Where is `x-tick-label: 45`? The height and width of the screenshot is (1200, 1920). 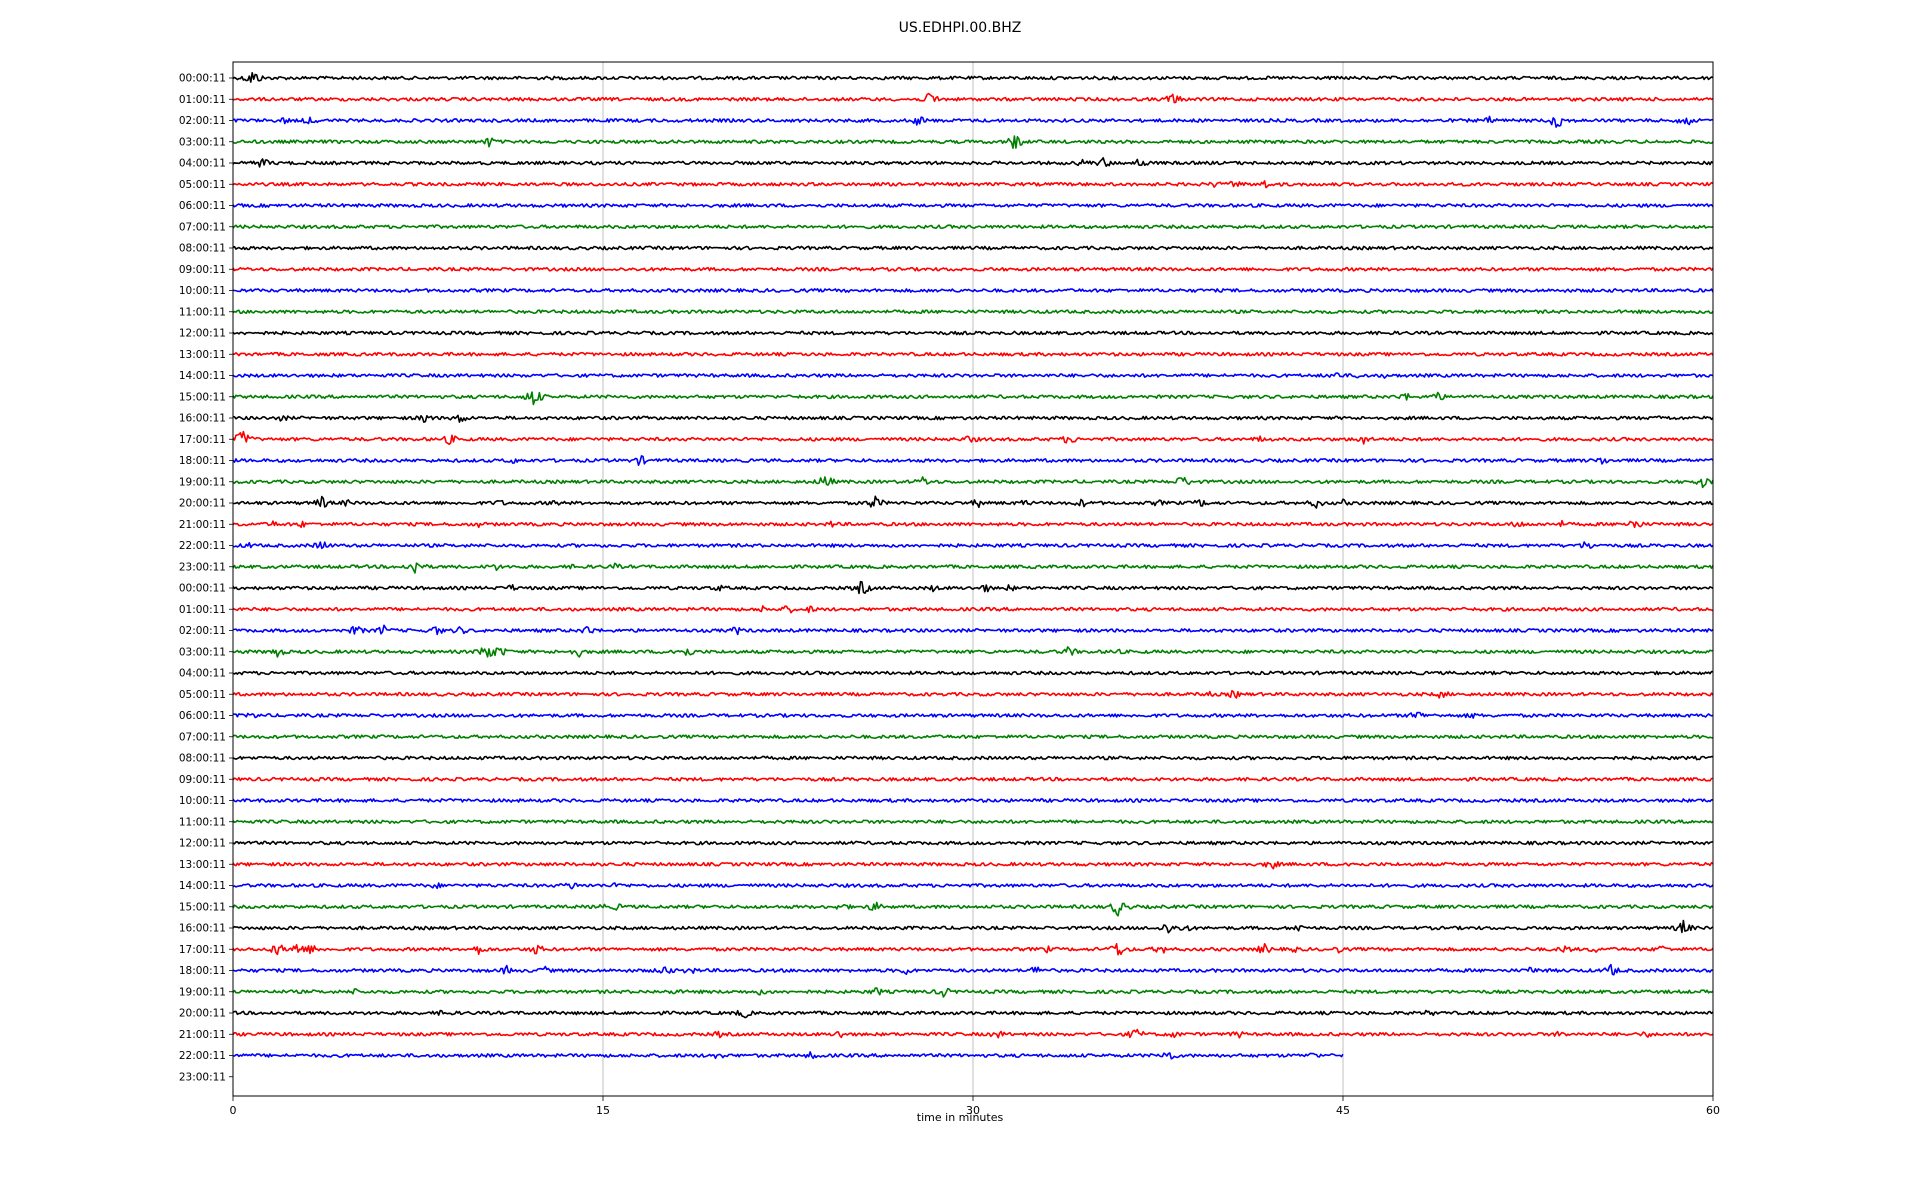
x-tick-label: 45 is located at coordinates (1343, 1110).